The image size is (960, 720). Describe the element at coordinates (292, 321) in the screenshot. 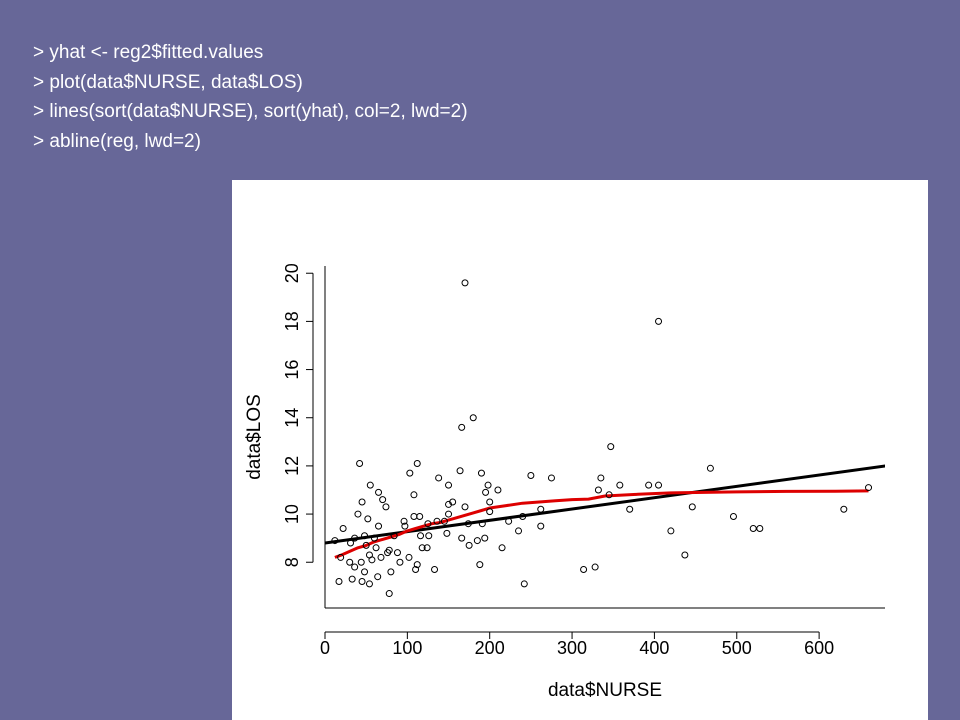

I see `y-tick-label: 18` at that location.